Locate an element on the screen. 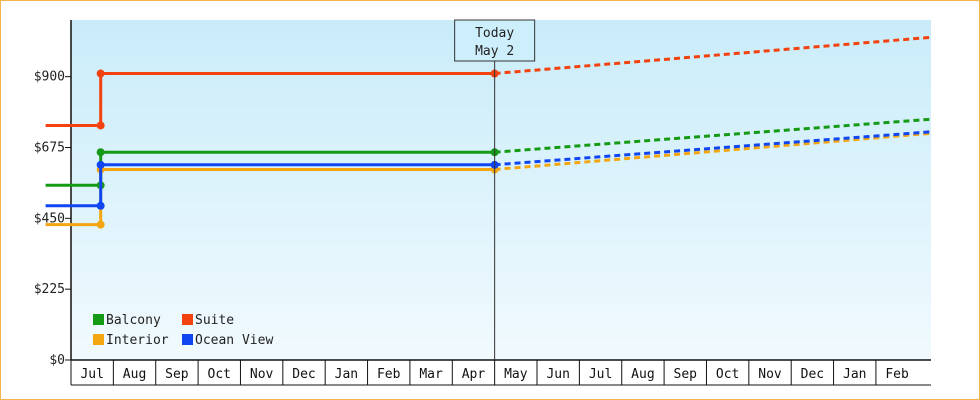  legend-item: Suite is located at coordinates (208, 320).